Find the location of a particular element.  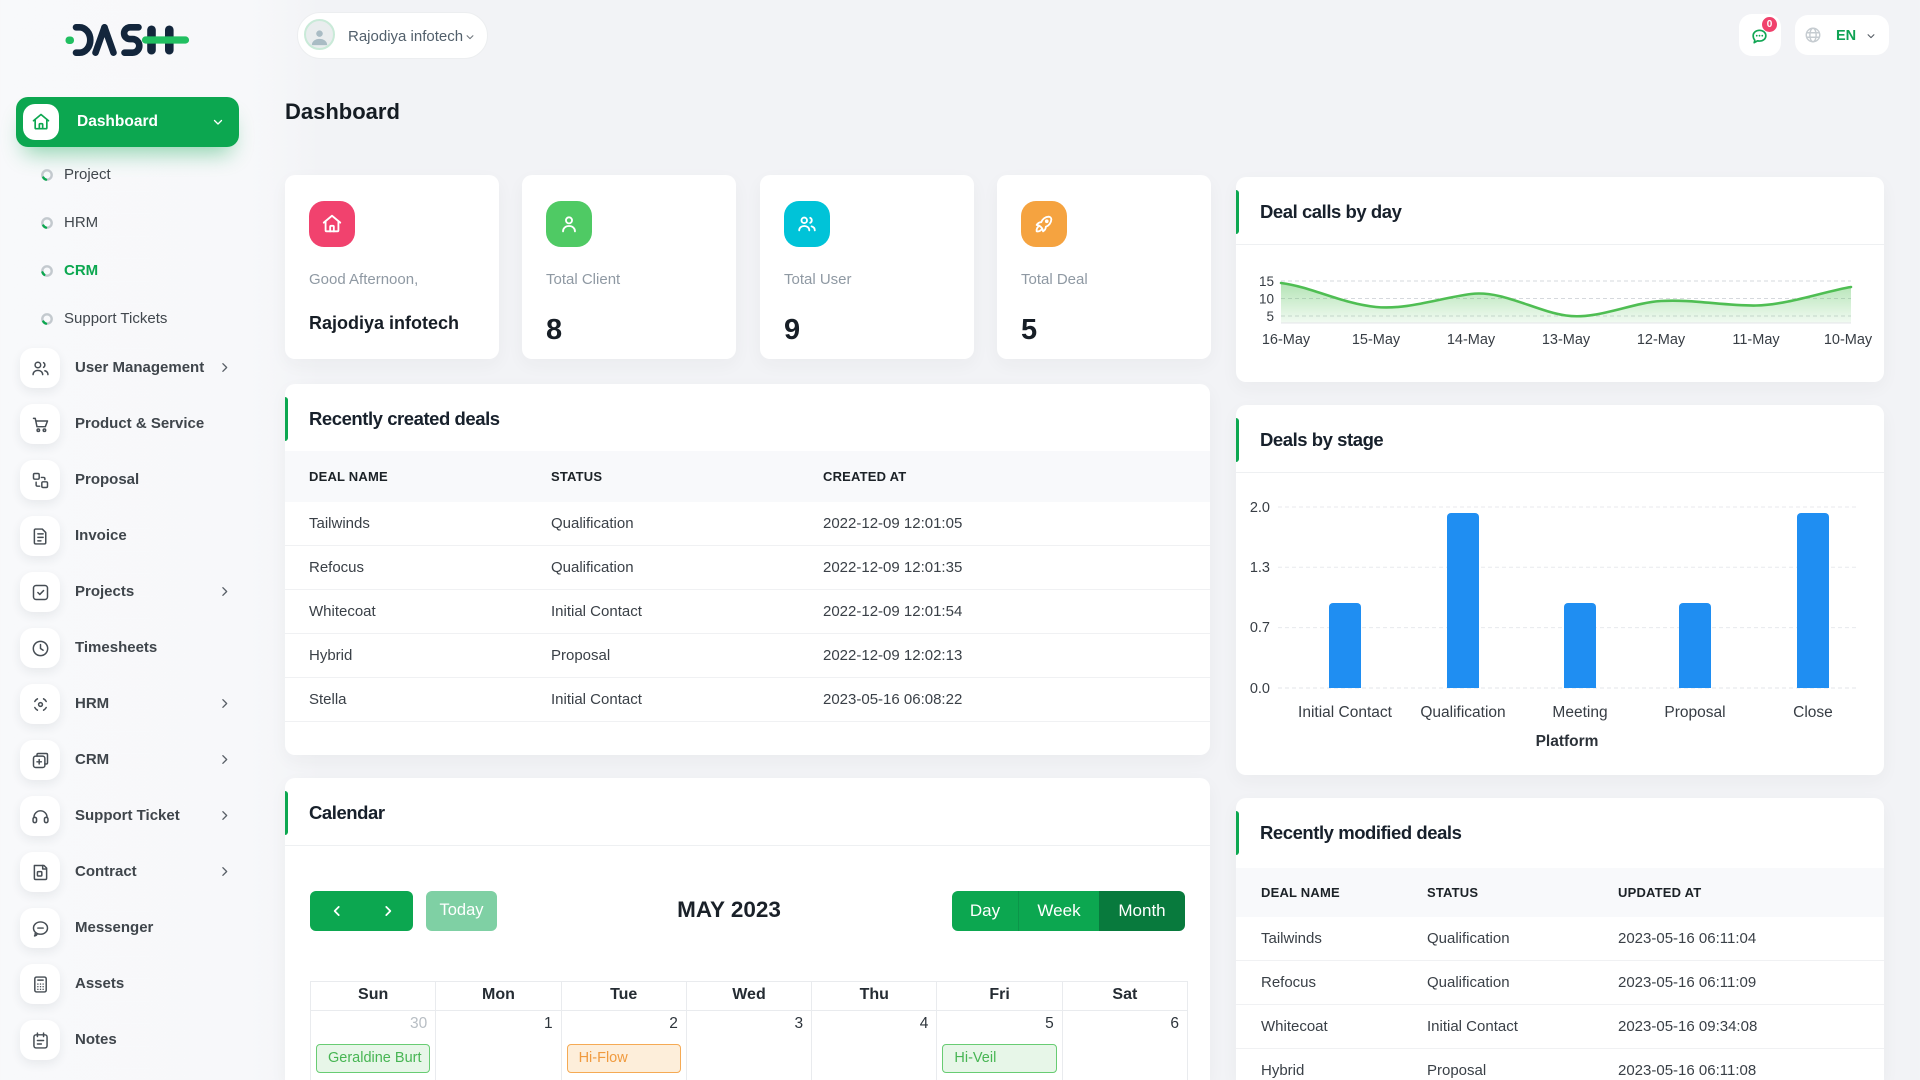

svg-text: Platform is located at coordinates (1567, 741).